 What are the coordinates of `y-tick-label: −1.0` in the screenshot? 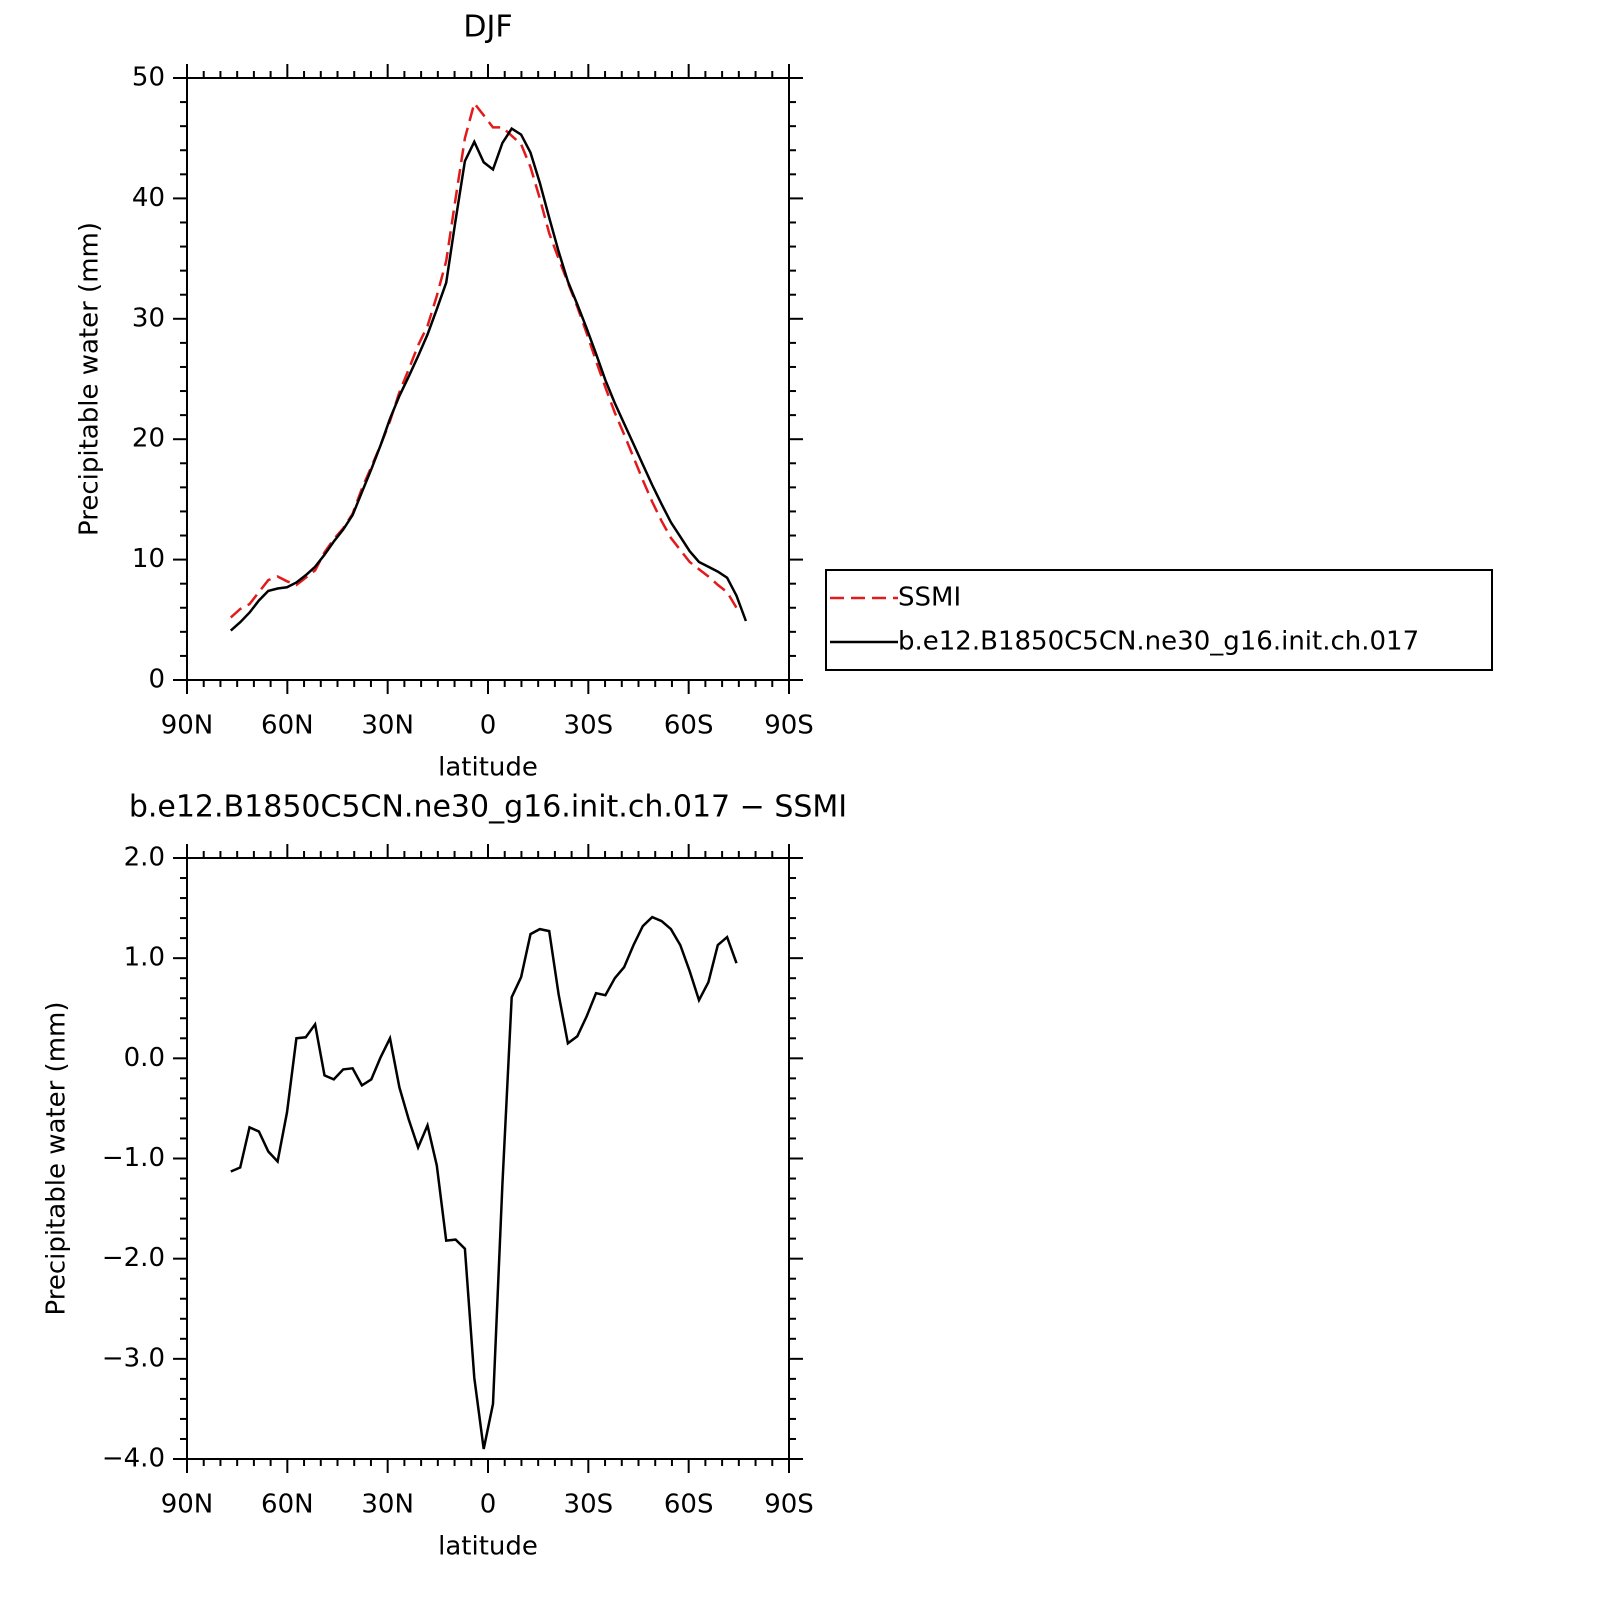 It's located at (133, 1158).